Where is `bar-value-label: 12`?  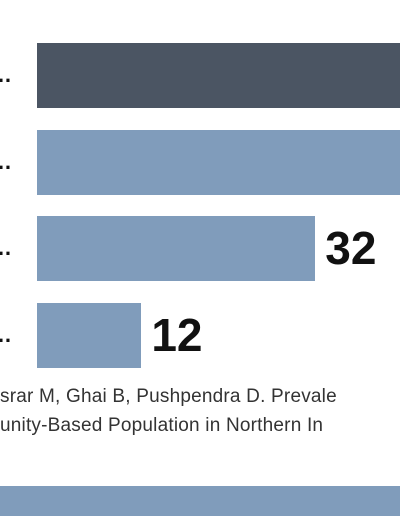 bar-value-label: 12 is located at coordinates (177, 334).